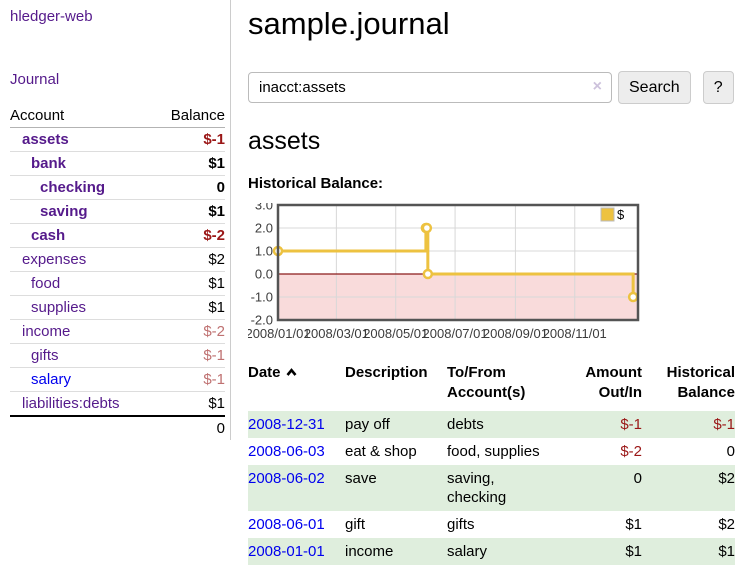 The image size is (742, 582). Describe the element at coordinates (230, 220) in the screenshot. I see `sidebar-divider` at that location.